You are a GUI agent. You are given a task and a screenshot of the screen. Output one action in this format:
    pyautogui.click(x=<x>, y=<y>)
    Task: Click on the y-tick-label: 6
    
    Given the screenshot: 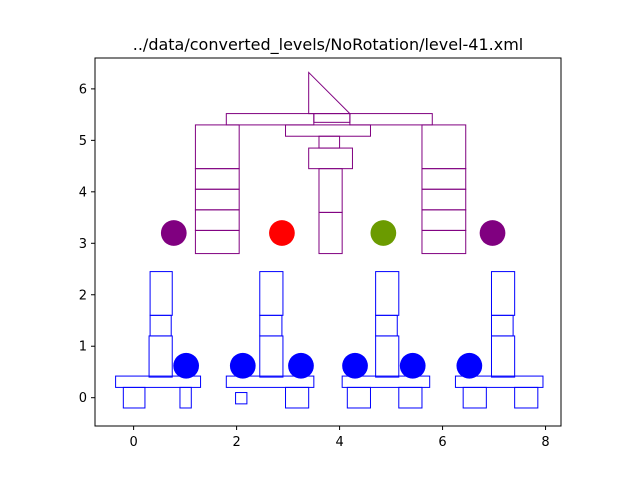 What is the action you would take?
    pyautogui.click(x=83, y=89)
    